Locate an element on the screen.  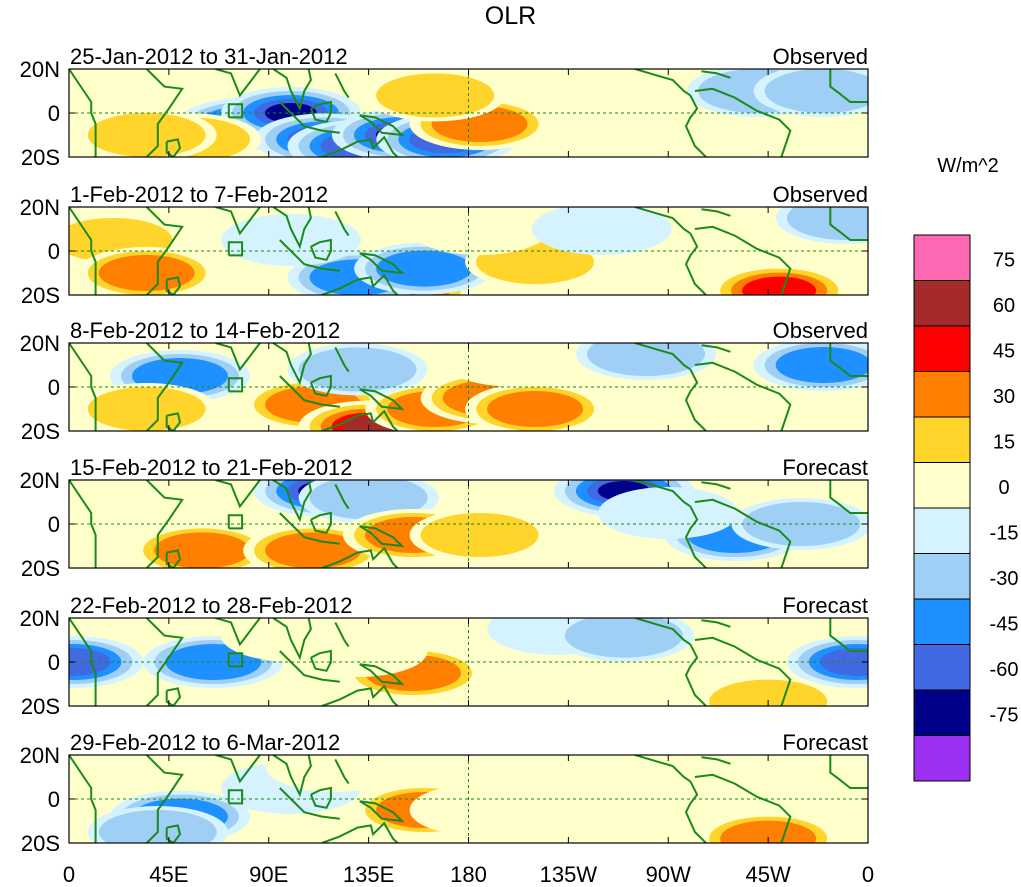
colorbar-label: -45 is located at coordinates (1004, 625).